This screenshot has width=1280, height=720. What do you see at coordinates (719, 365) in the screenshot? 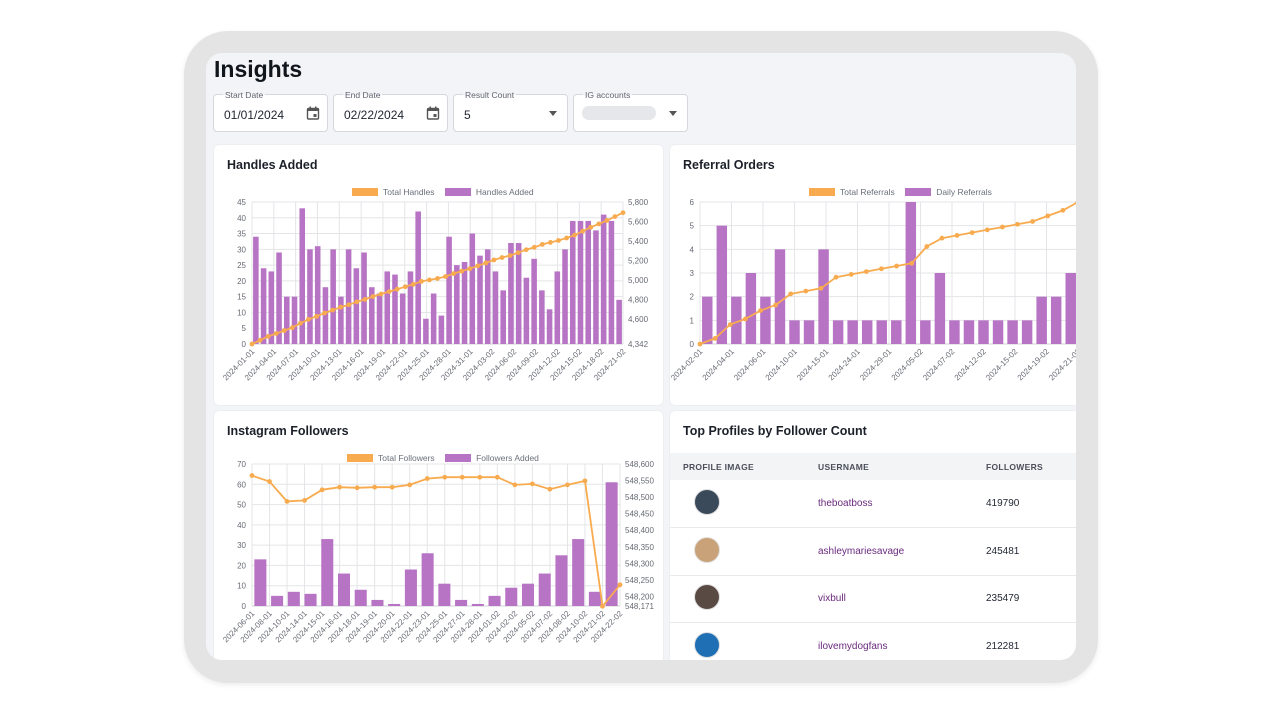
I see `x-tick-label: 2024-04-01` at bounding box center [719, 365].